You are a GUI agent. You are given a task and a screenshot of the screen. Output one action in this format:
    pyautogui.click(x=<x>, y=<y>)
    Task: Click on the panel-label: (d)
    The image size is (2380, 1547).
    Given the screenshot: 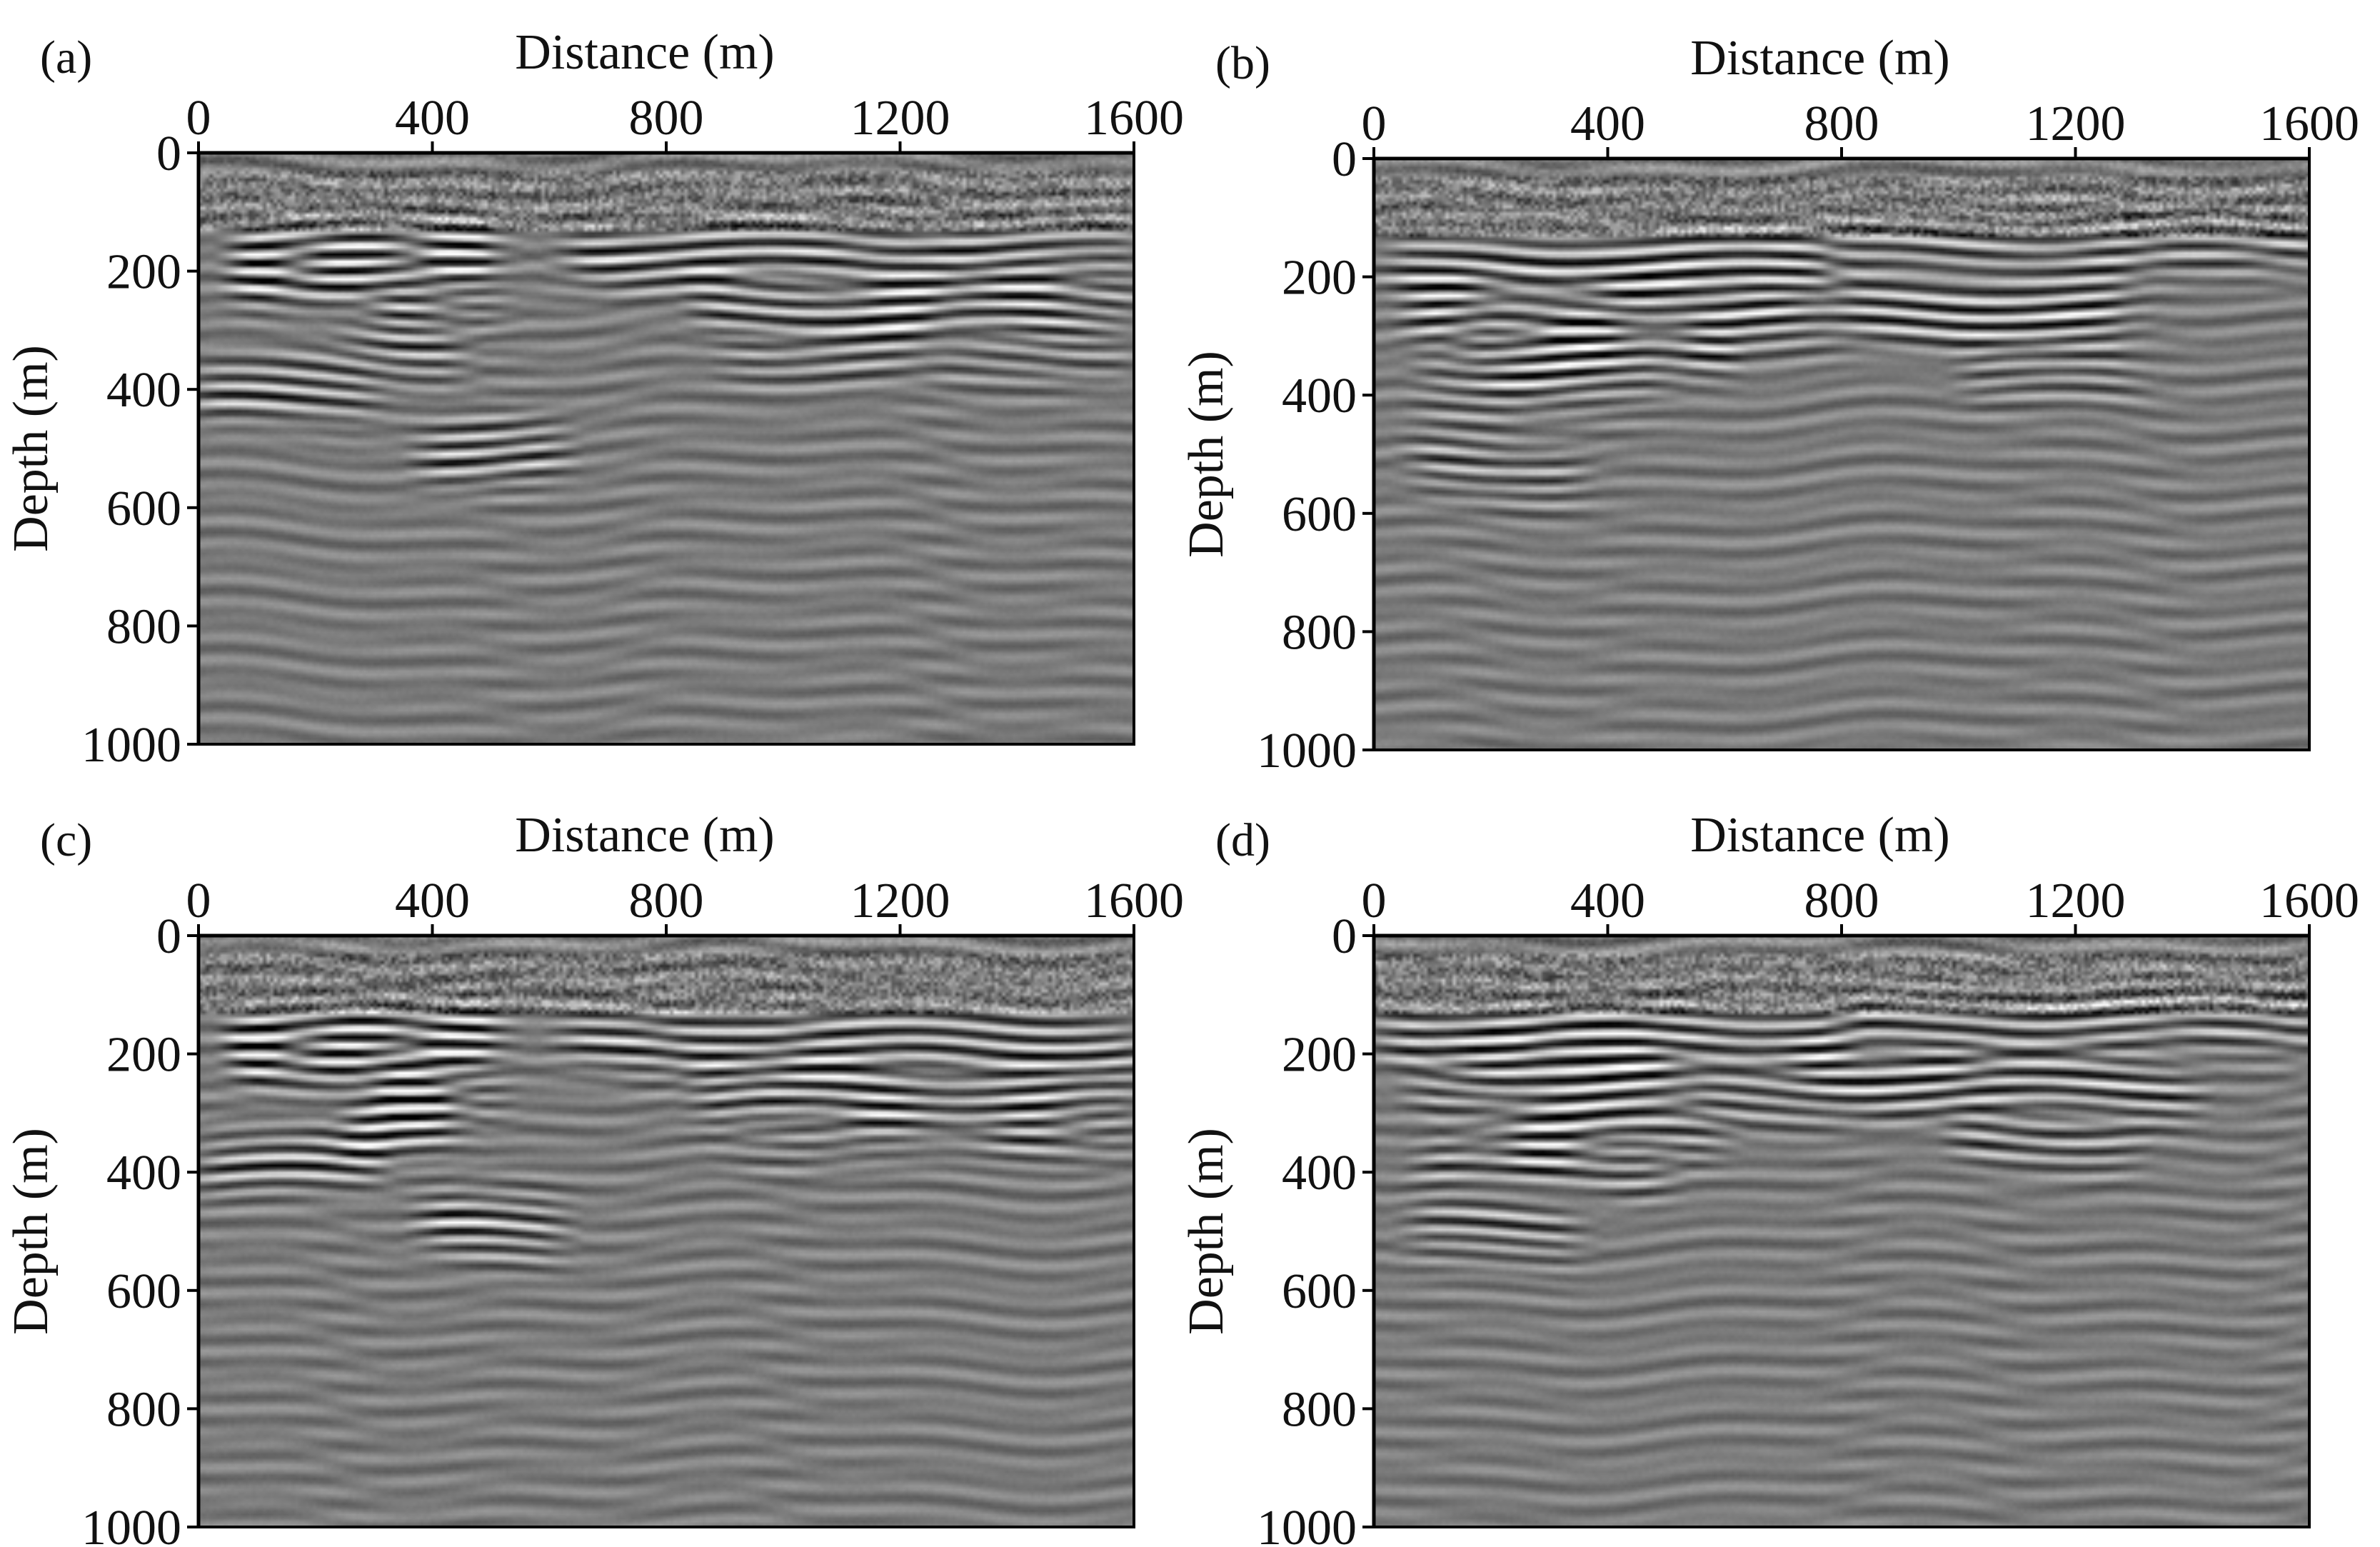 What is the action you would take?
    pyautogui.click(x=1242, y=840)
    